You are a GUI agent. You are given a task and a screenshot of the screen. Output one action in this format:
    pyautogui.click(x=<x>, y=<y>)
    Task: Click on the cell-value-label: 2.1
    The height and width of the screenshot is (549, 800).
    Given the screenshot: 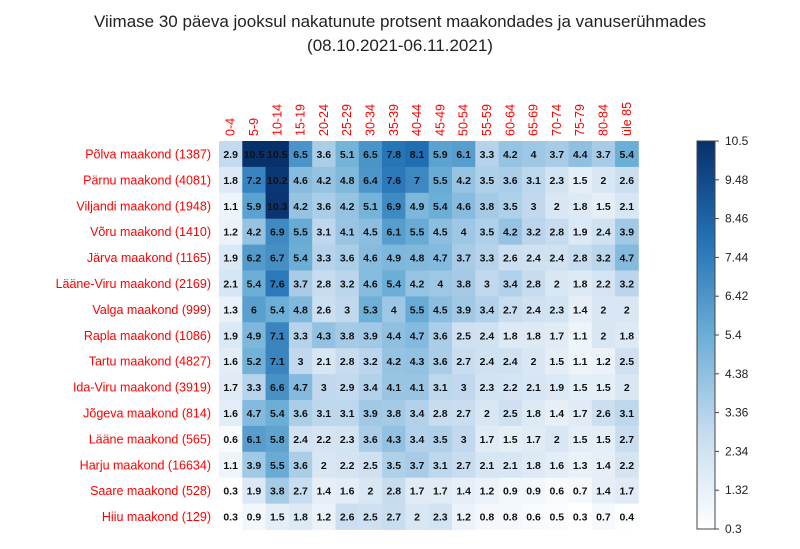 What is the action you would take?
    pyautogui.click(x=487, y=466)
    